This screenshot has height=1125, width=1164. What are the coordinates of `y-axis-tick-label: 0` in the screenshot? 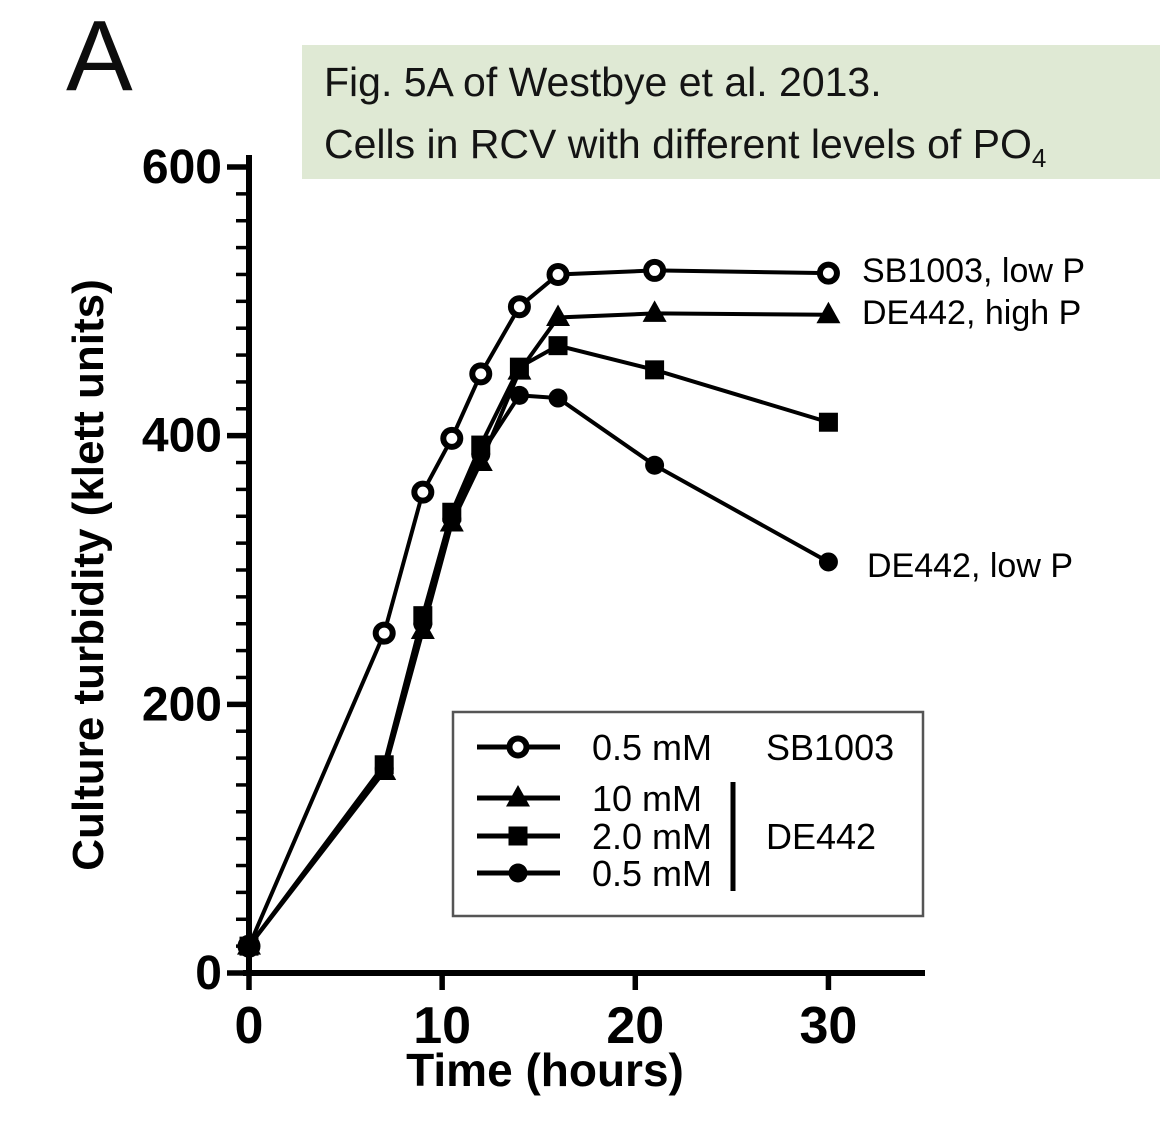 It's located at (208, 973).